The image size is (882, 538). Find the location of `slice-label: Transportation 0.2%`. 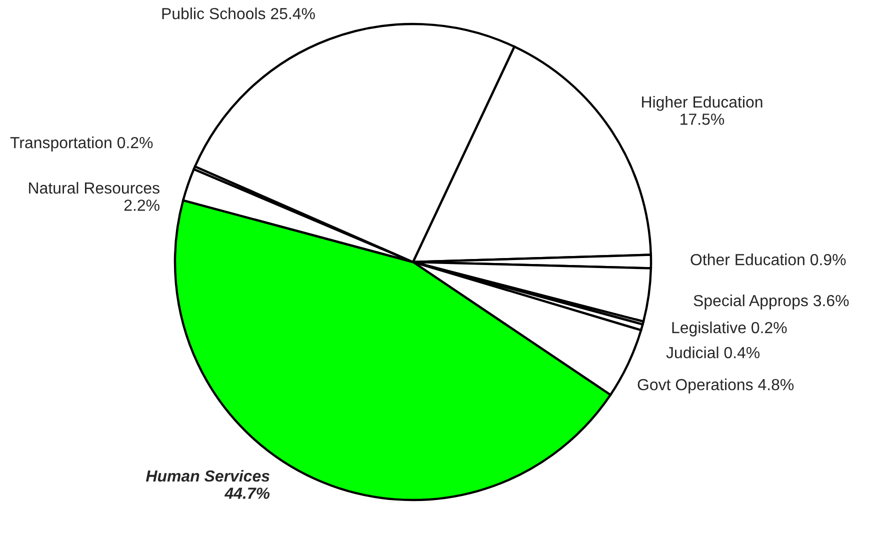

slice-label: Transportation 0.2% is located at coordinates (81, 144).